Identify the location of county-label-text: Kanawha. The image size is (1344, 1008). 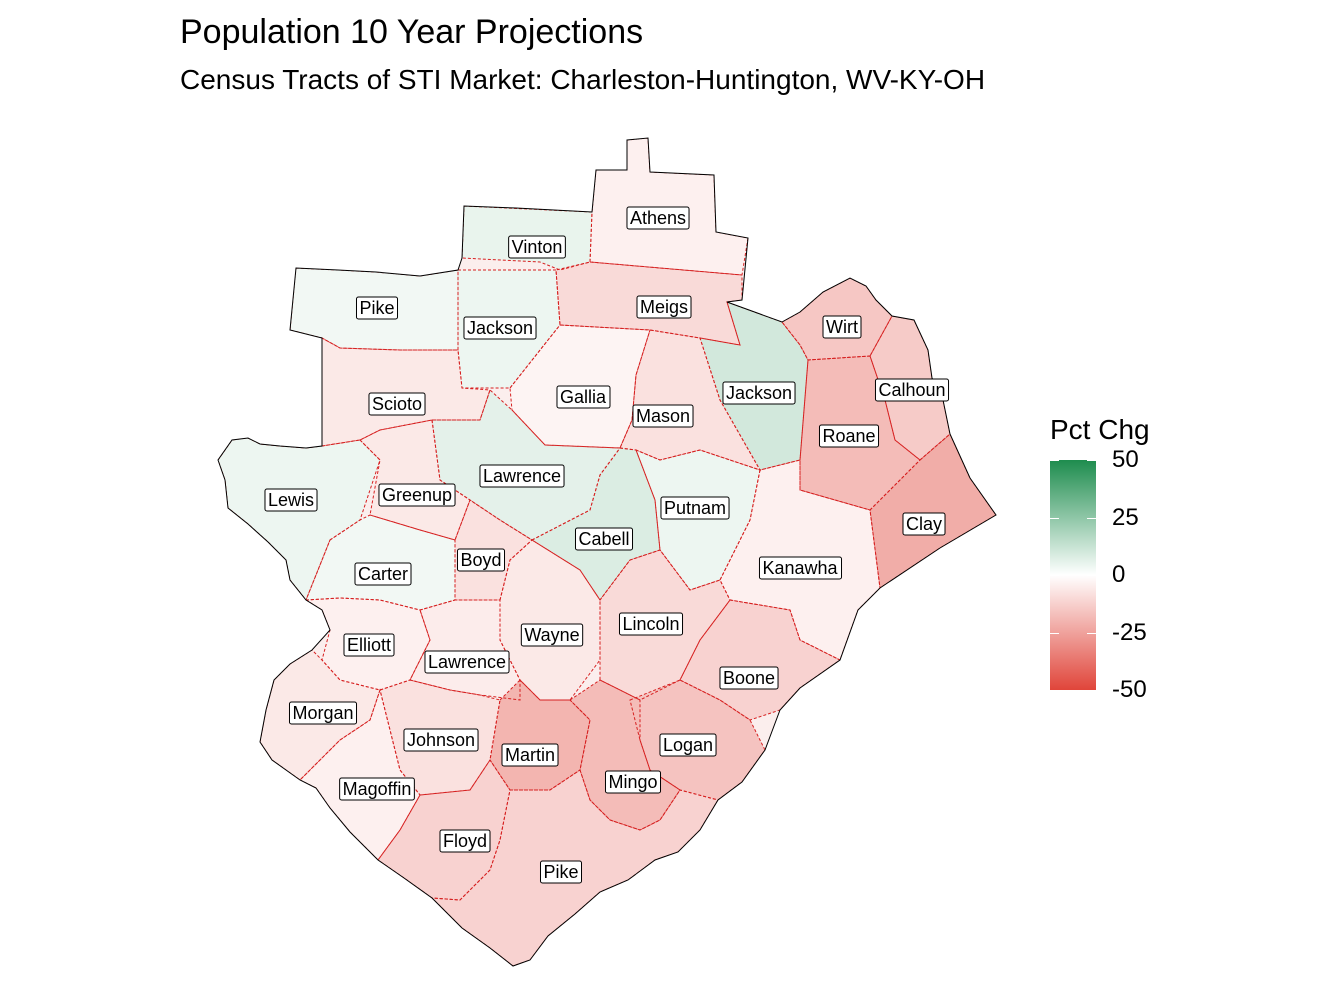
(800, 568).